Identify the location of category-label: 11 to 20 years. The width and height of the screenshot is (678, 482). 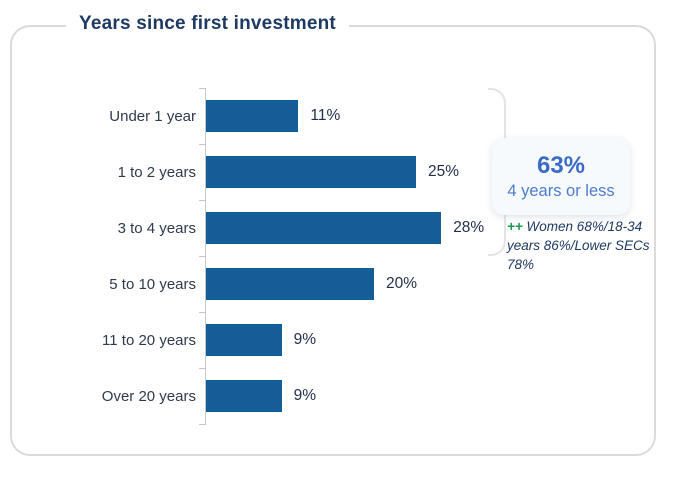
(149, 340).